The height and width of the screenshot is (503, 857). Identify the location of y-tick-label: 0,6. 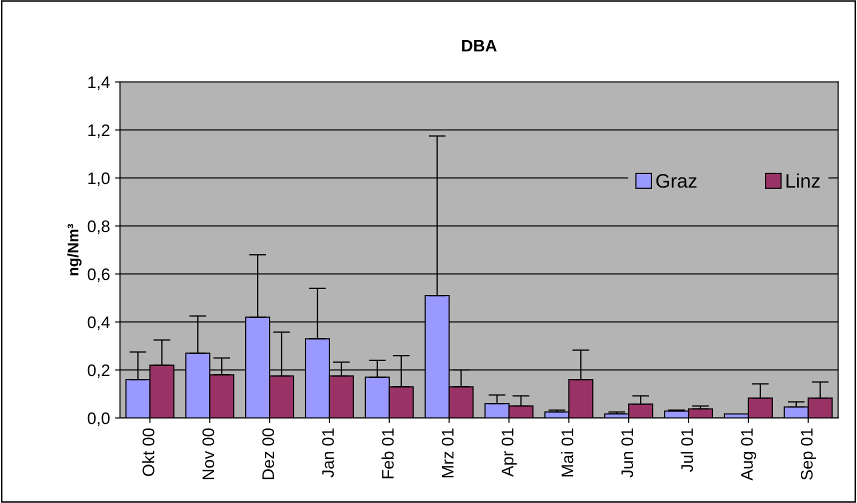
(99, 275).